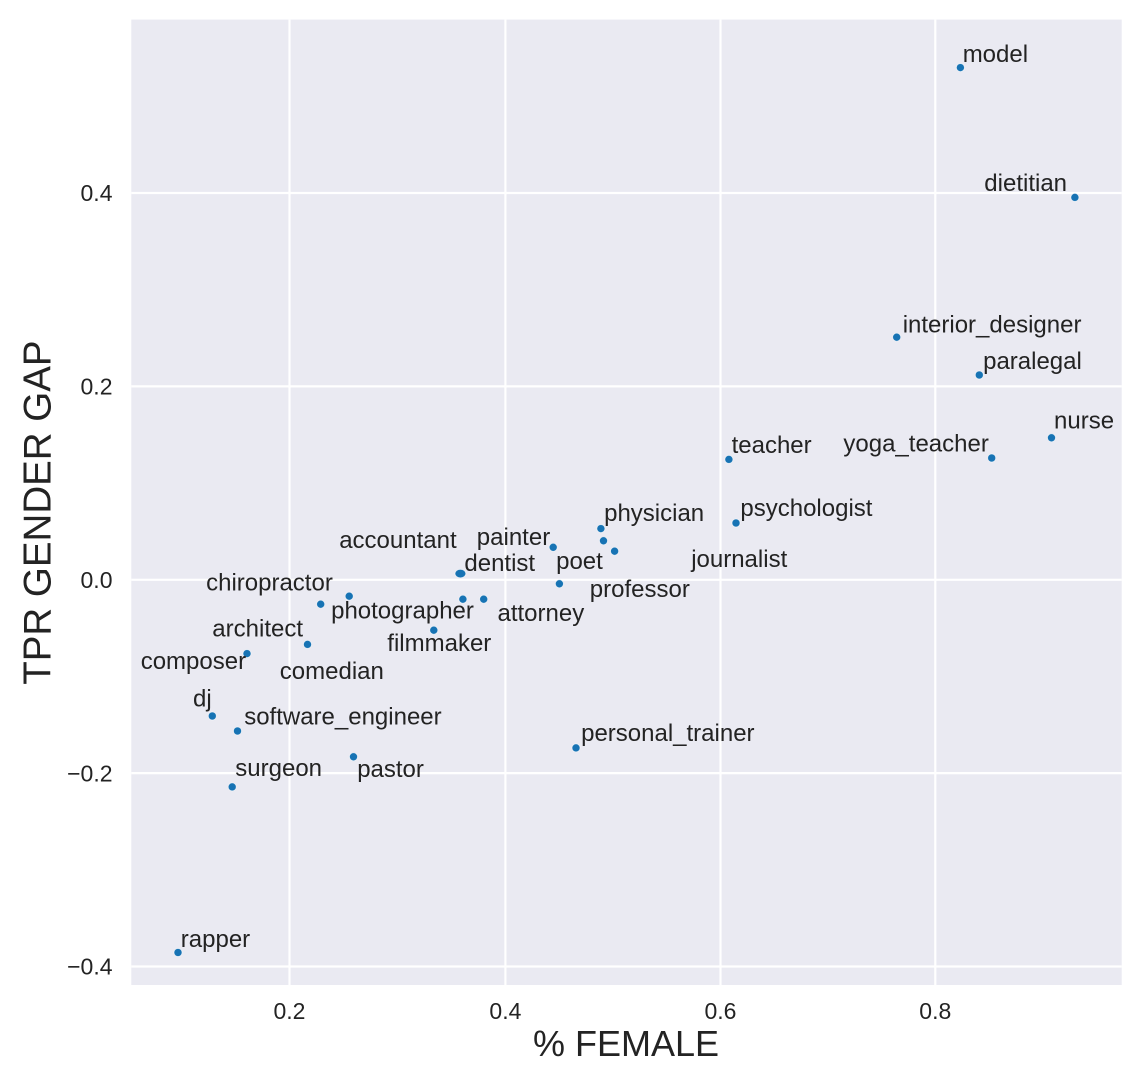 The width and height of the screenshot is (1140, 1083). Describe the element at coordinates (278, 768) in the screenshot. I see `svg-text: surgeon` at that location.